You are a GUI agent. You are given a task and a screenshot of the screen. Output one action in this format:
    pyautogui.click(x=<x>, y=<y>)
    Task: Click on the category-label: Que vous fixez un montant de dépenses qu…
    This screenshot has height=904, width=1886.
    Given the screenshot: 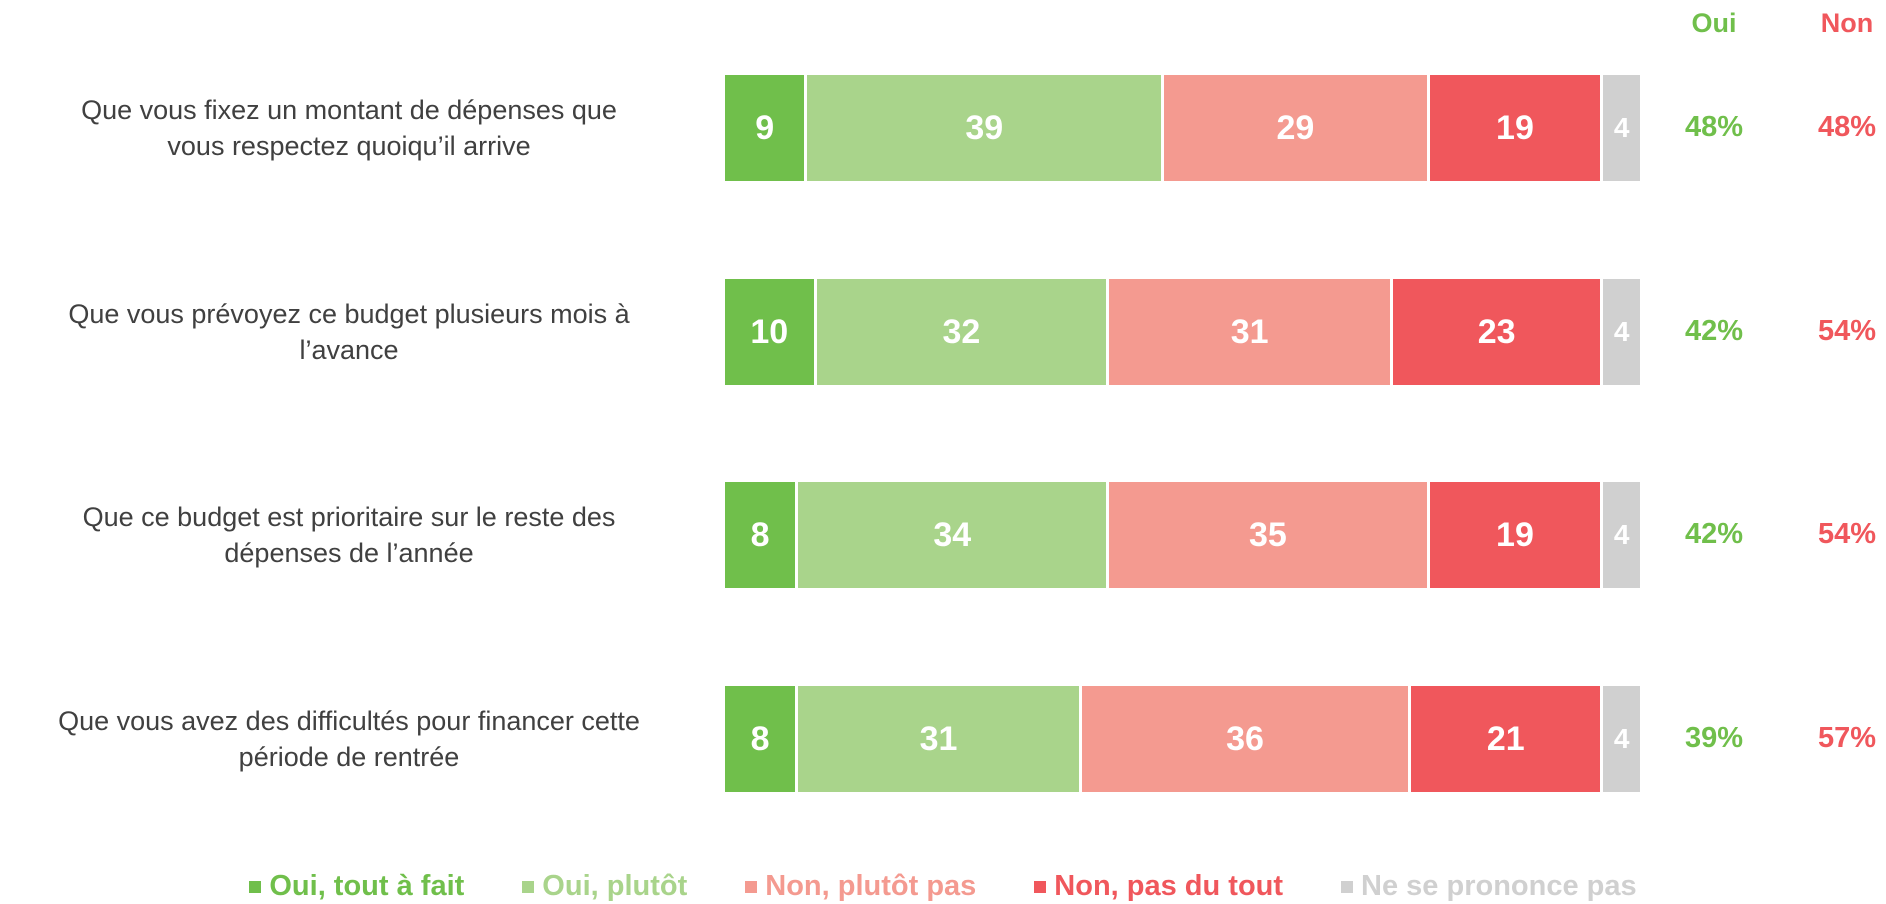 What is the action you would take?
    pyautogui.click(x=349, y=128)
    